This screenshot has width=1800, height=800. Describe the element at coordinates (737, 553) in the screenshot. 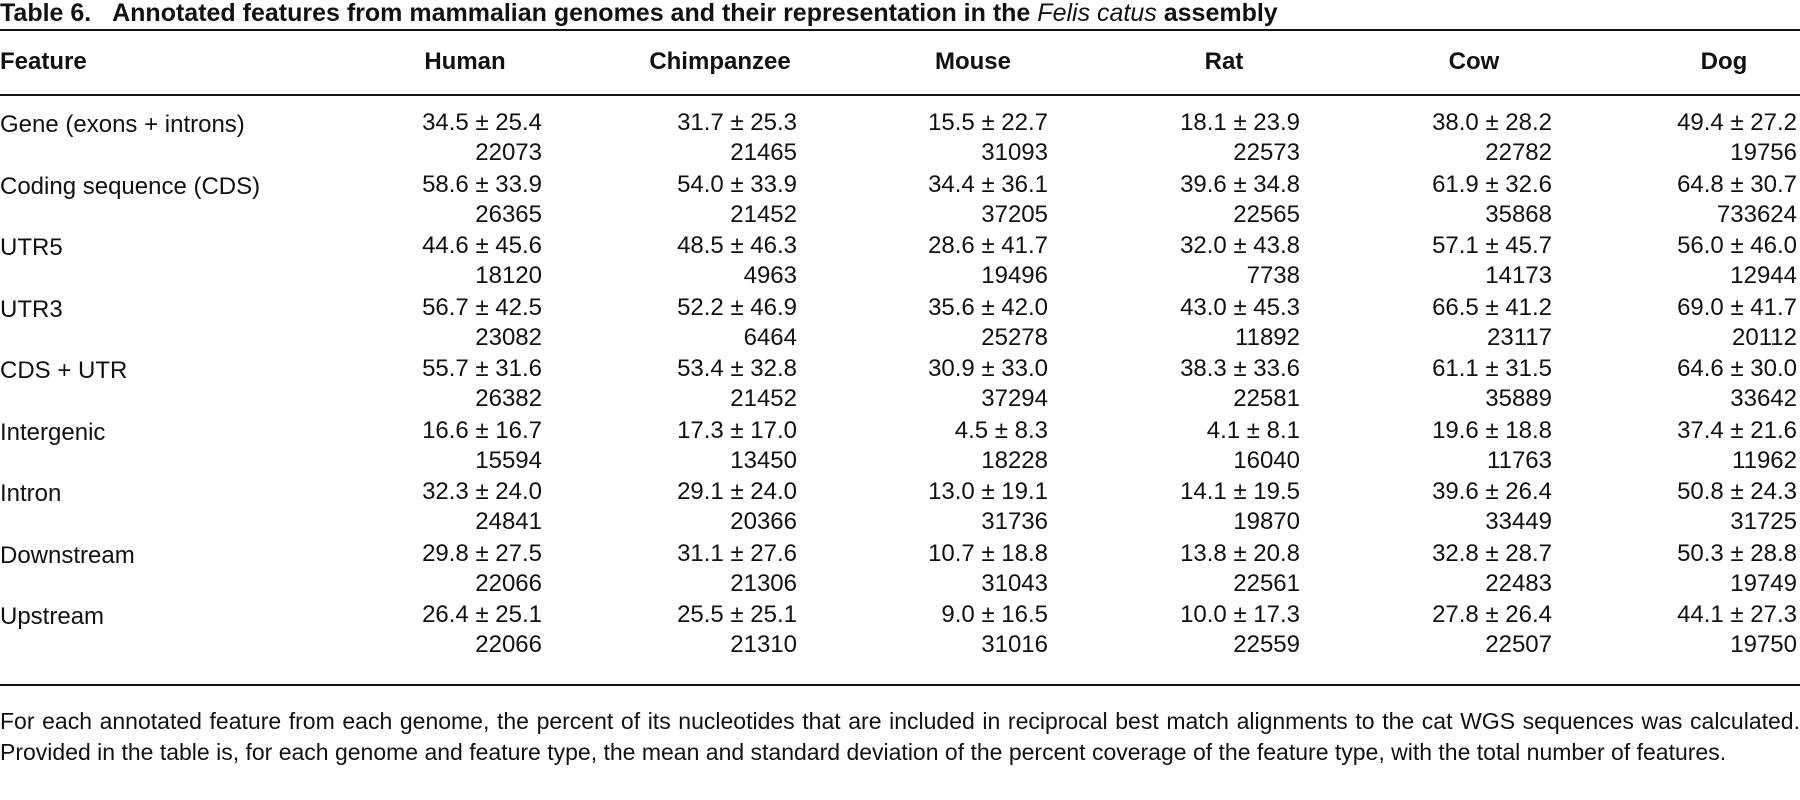

I see `cell-mean-sd: 31.1 ± 27.6` at that location.